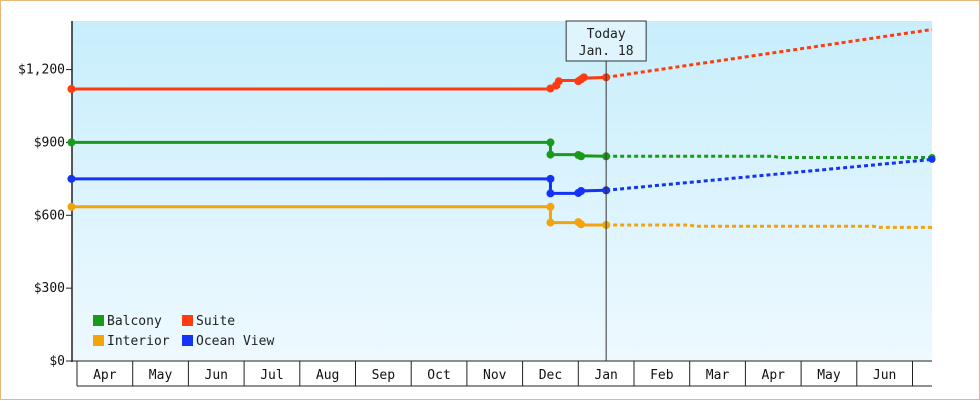 The image size is (980, 401). What do you see at coordinates (384, 375) in the screenshot?
I see `x-tick-label: Sep` at bounding box center [384, 375].